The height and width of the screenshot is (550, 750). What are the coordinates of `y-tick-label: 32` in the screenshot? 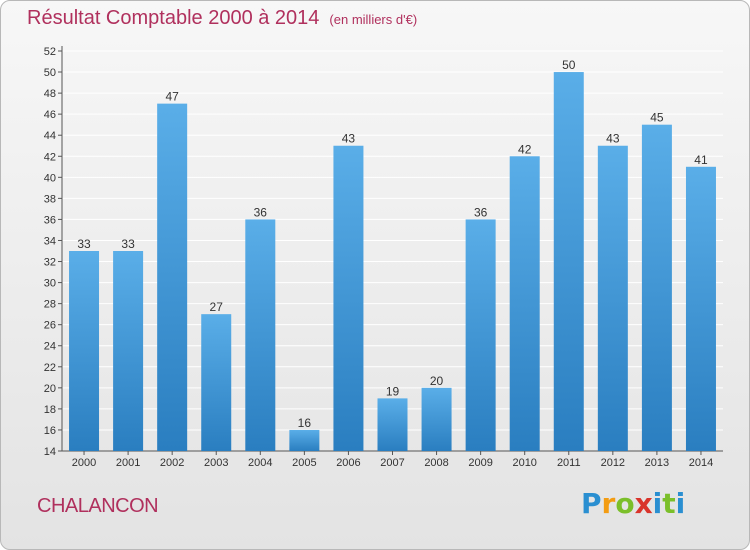 It's located at (50, 263).